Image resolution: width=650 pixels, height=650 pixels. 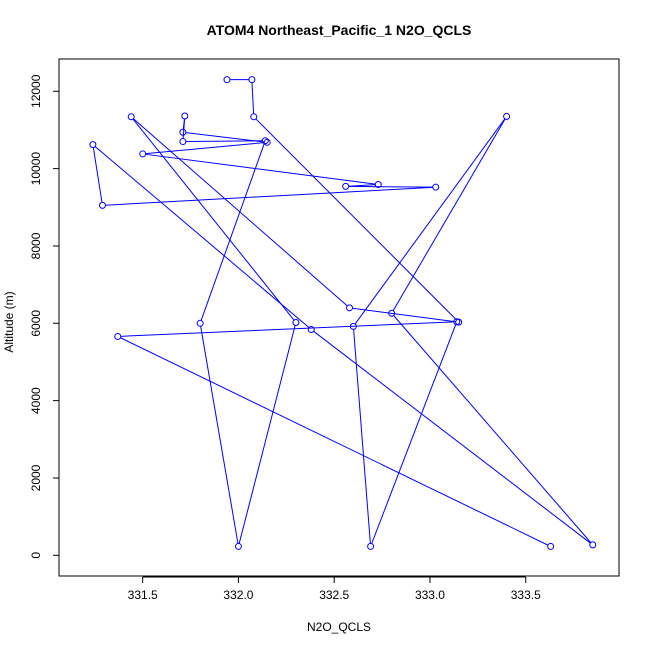 What do you see at coordinates (430, 595) in the screenshot?
I see `x-tick-label: 333.0` at bounding box center [430, 595].